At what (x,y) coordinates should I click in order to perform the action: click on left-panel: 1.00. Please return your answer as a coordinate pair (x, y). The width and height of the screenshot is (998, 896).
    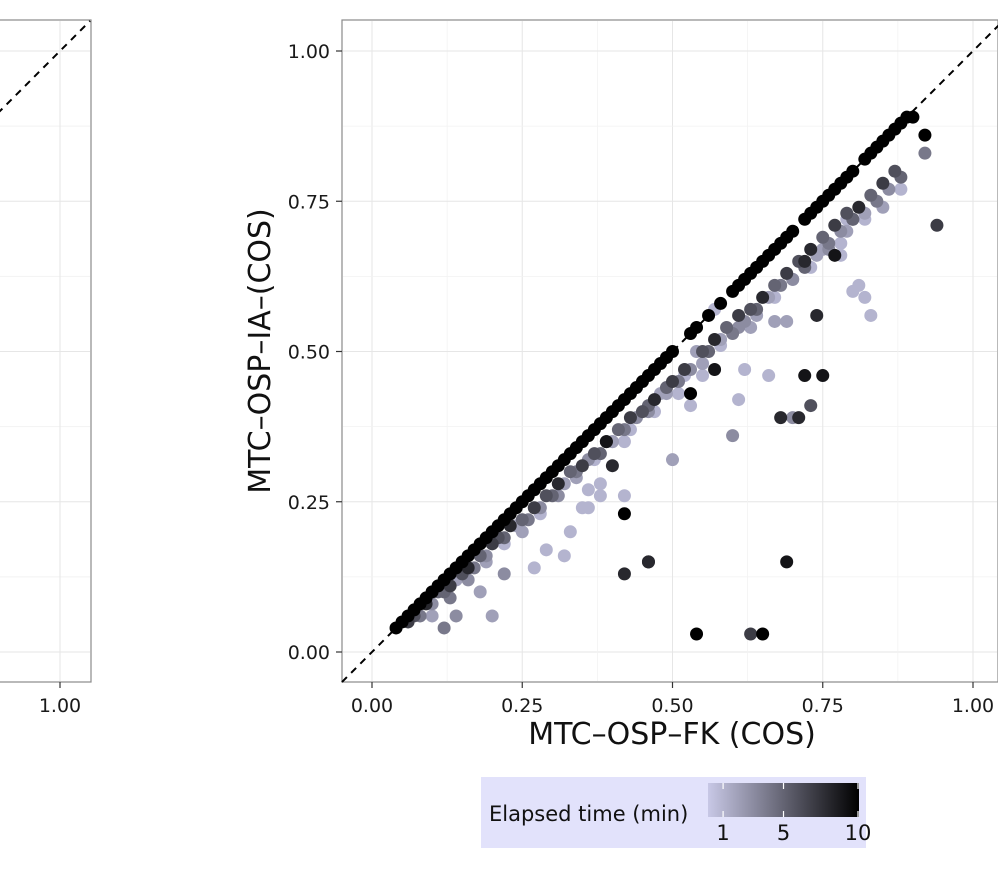
    Looking at the image, I should click on (46, 368).